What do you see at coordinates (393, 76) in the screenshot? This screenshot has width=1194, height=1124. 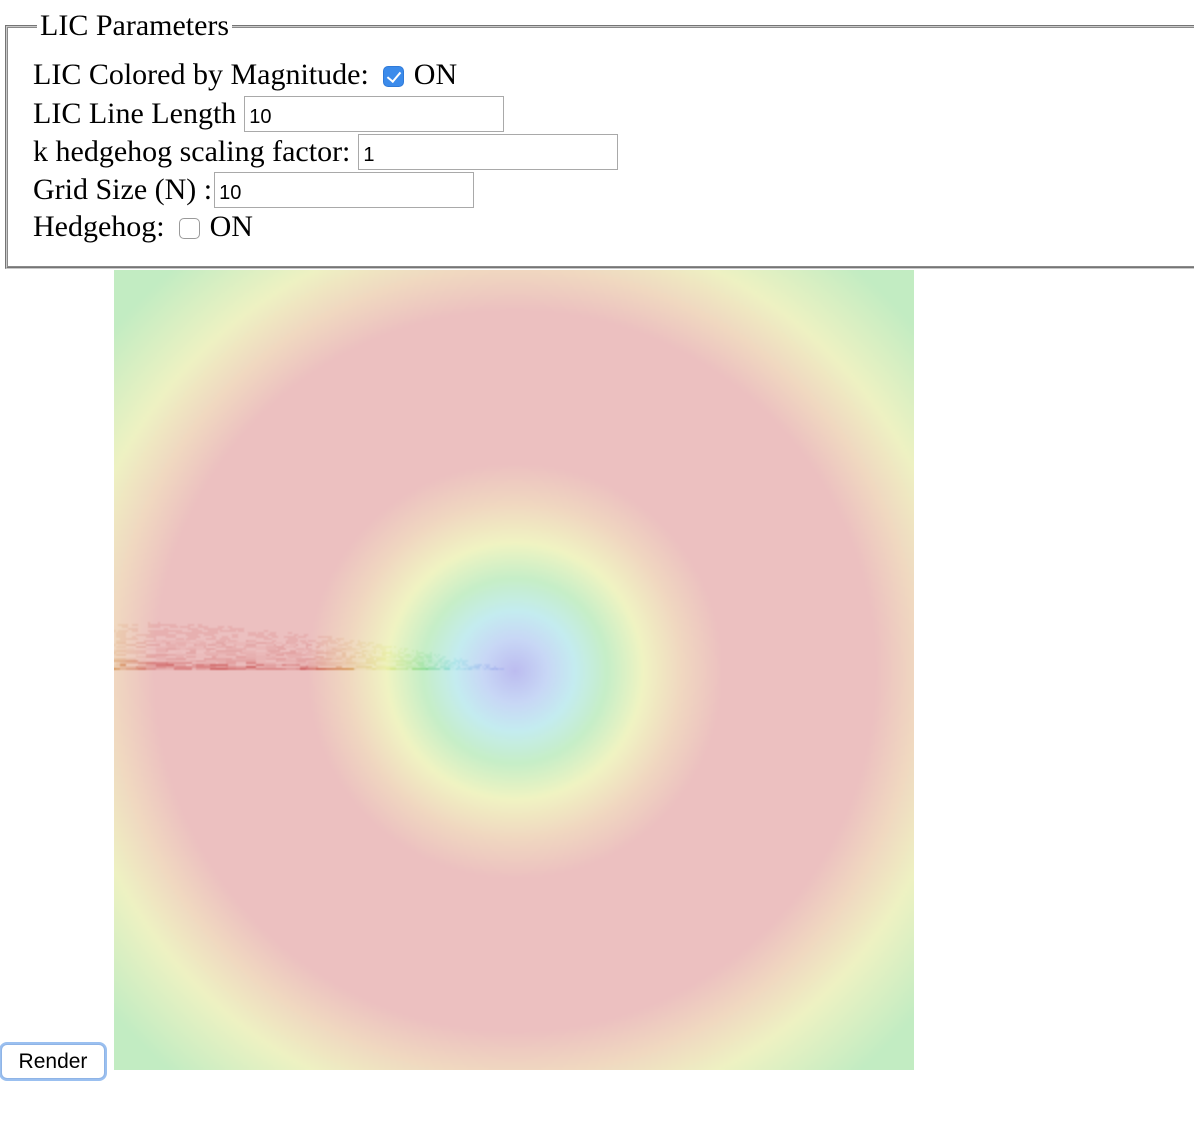 I see `colored-by-magnitude-checkbox` at bounding box center [393, 76].